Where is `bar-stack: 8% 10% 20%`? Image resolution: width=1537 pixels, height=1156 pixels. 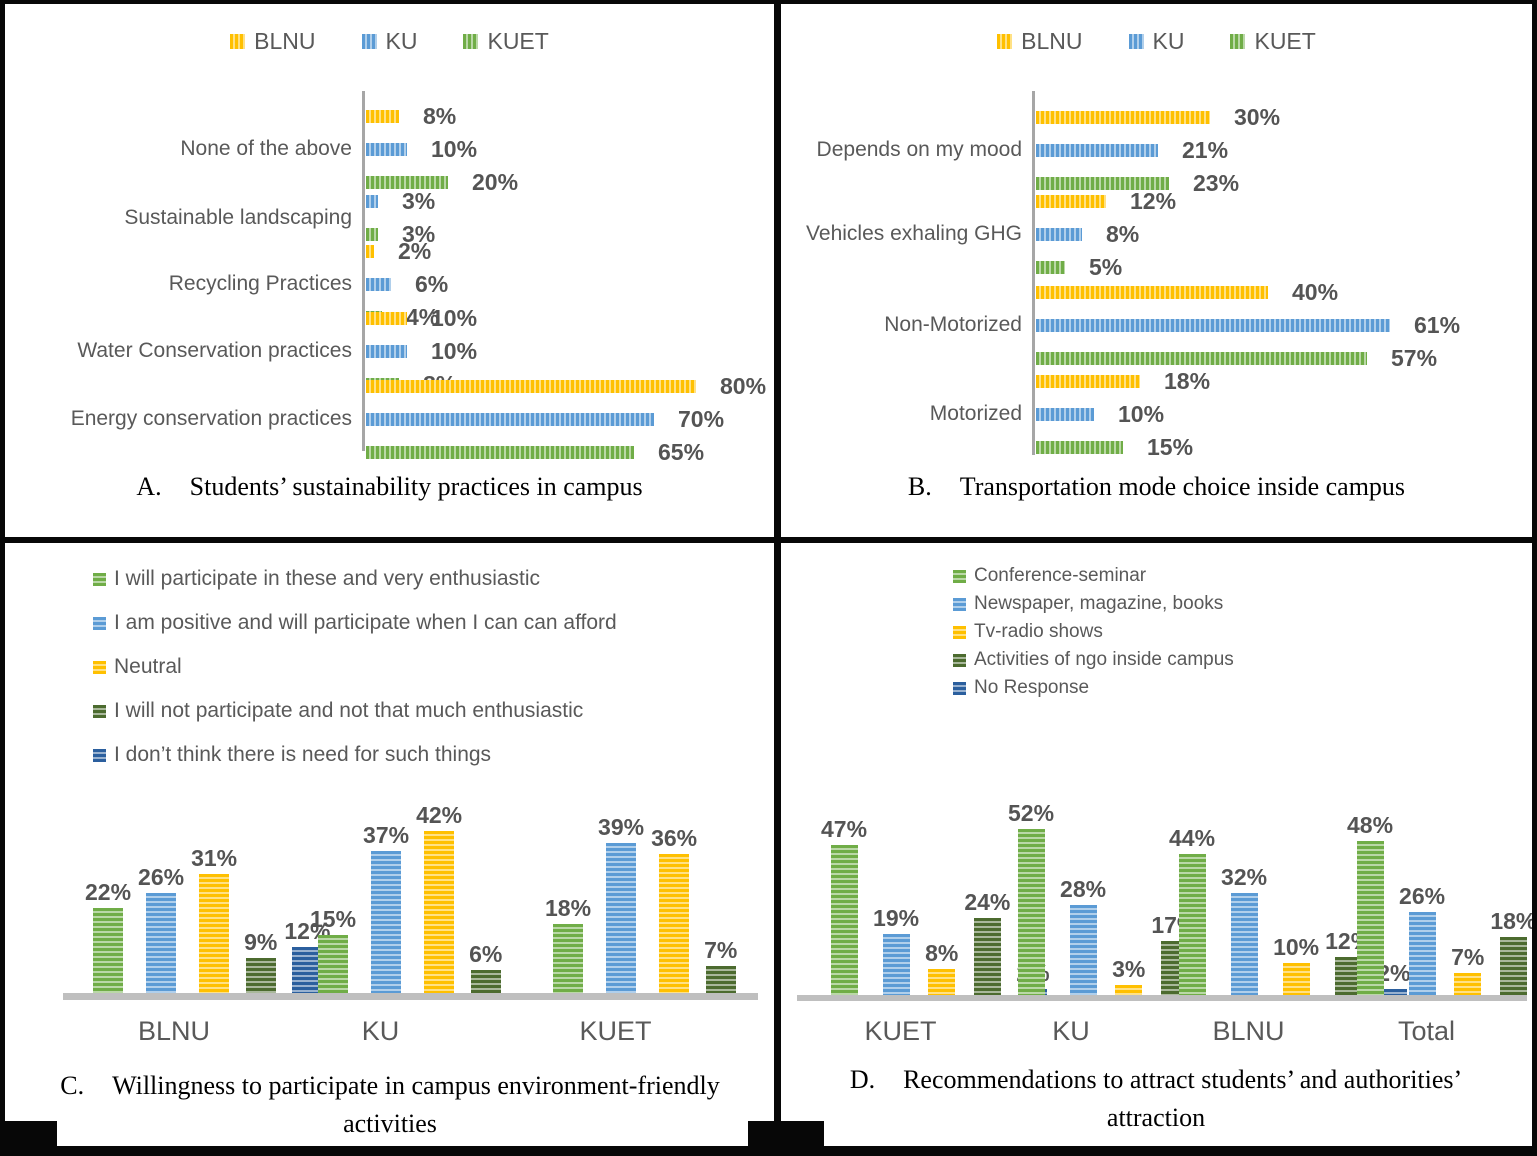 bar-stack: 8% 10% 20% is located at coordinates (442, 149).